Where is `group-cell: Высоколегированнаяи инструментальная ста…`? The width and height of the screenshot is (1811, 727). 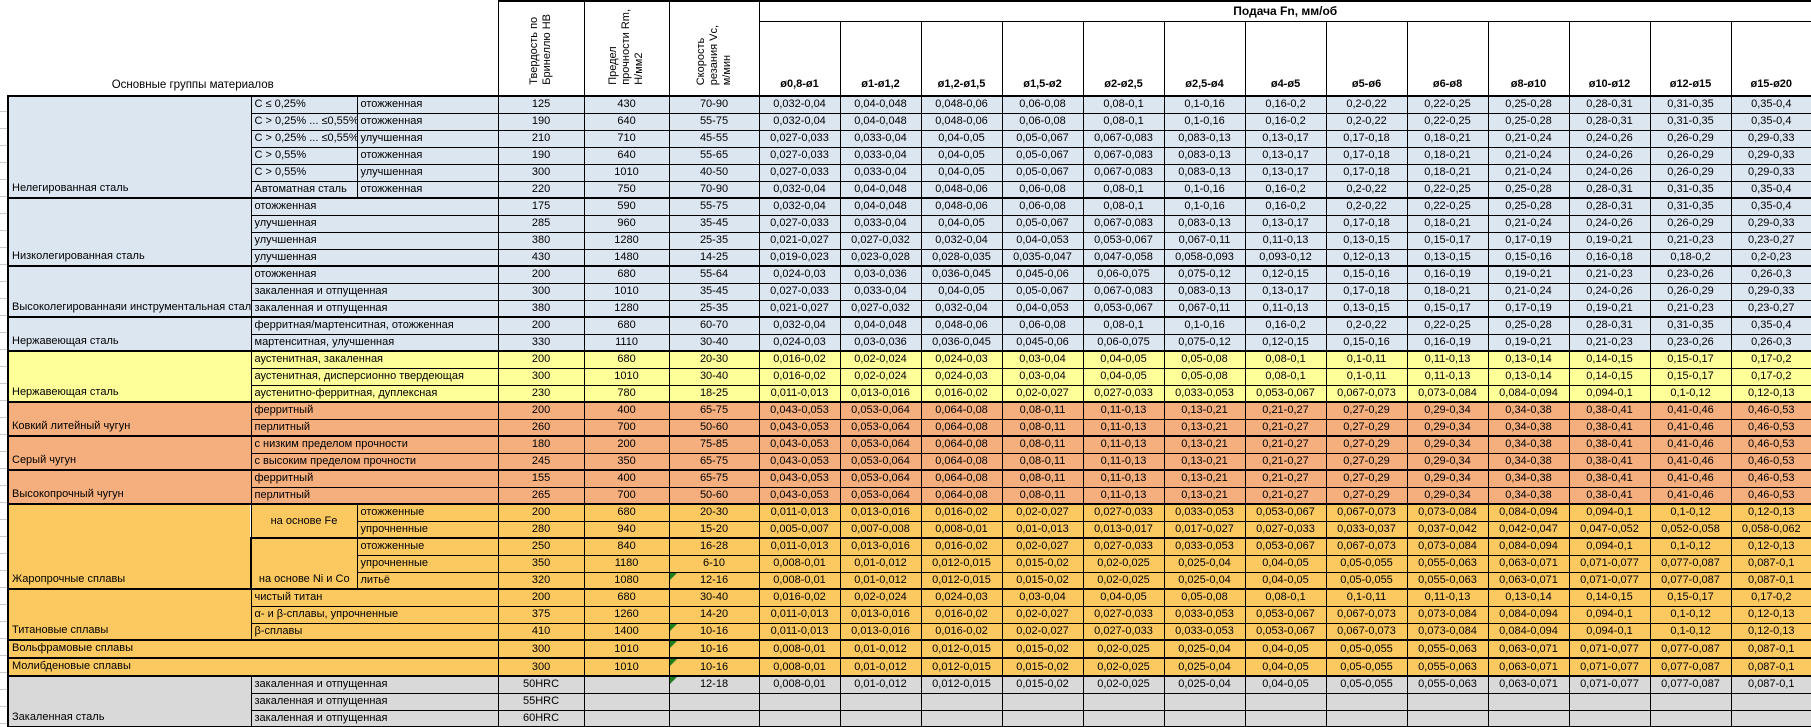
group-cell: Высоколегированнаяи инструментальная ста… is located at coordinates (129, 291).